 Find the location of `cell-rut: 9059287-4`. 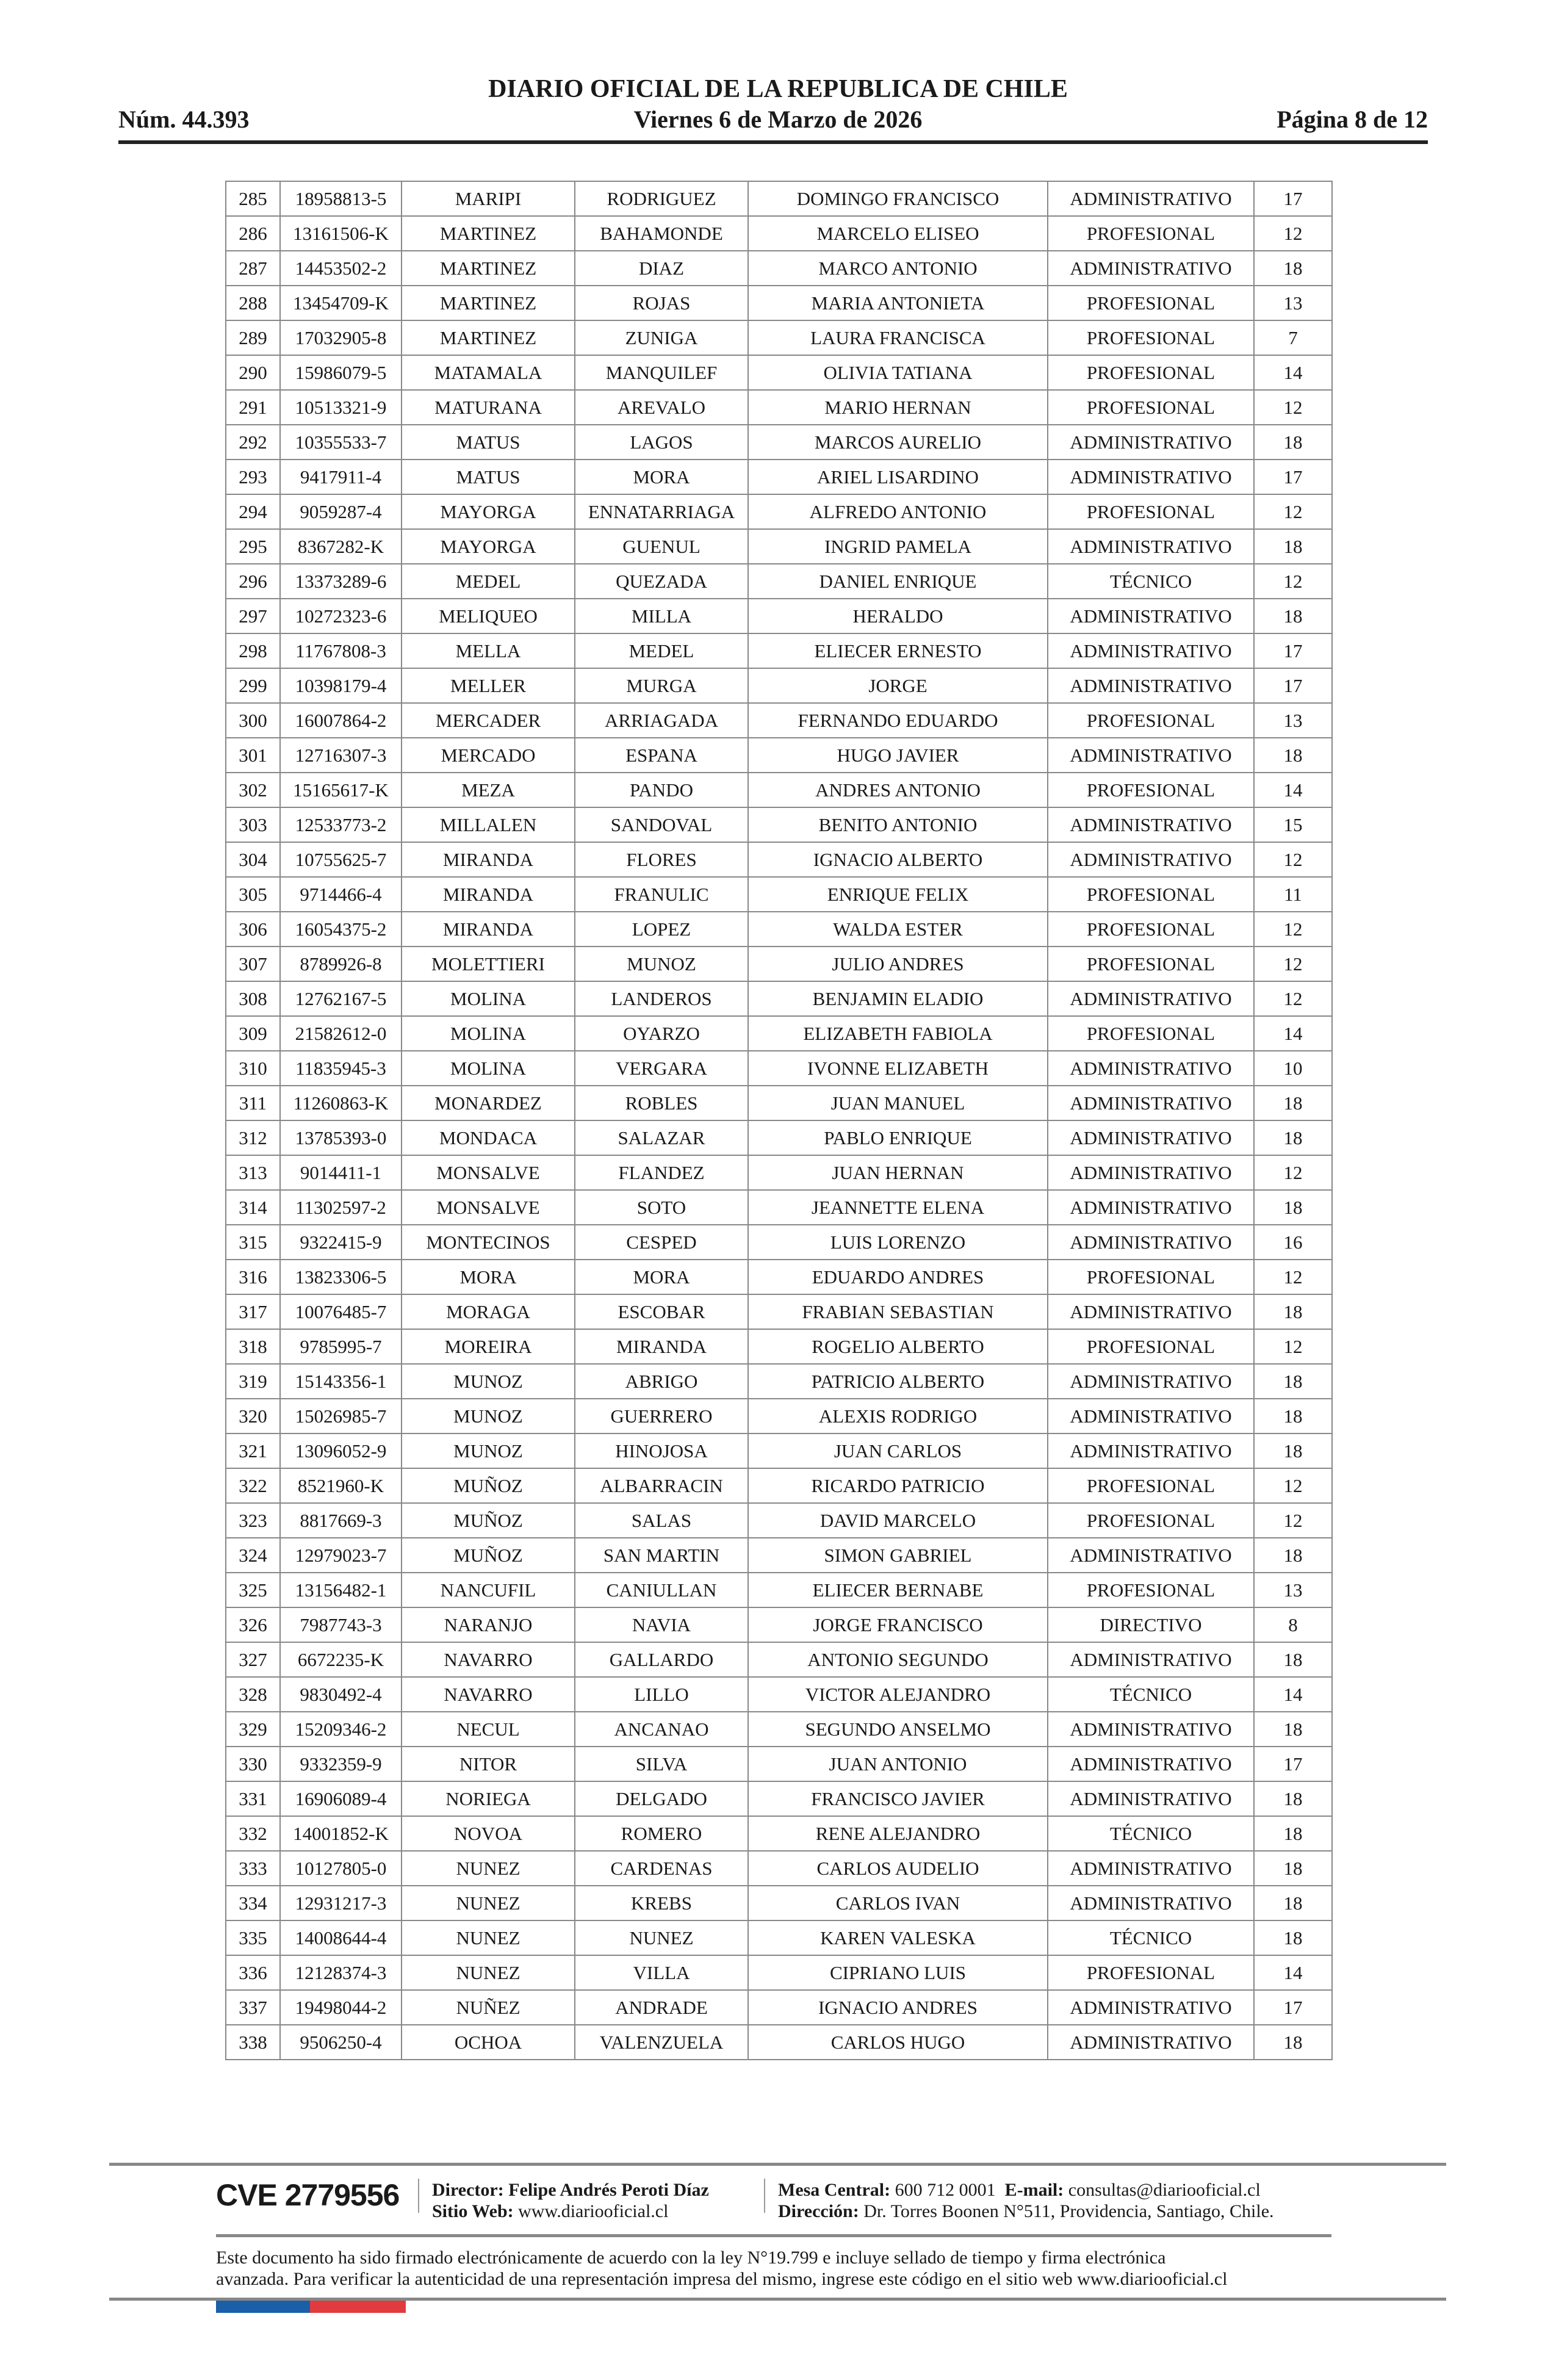

cell-rut: 9059287-4 is located at coordinates (340, 512).